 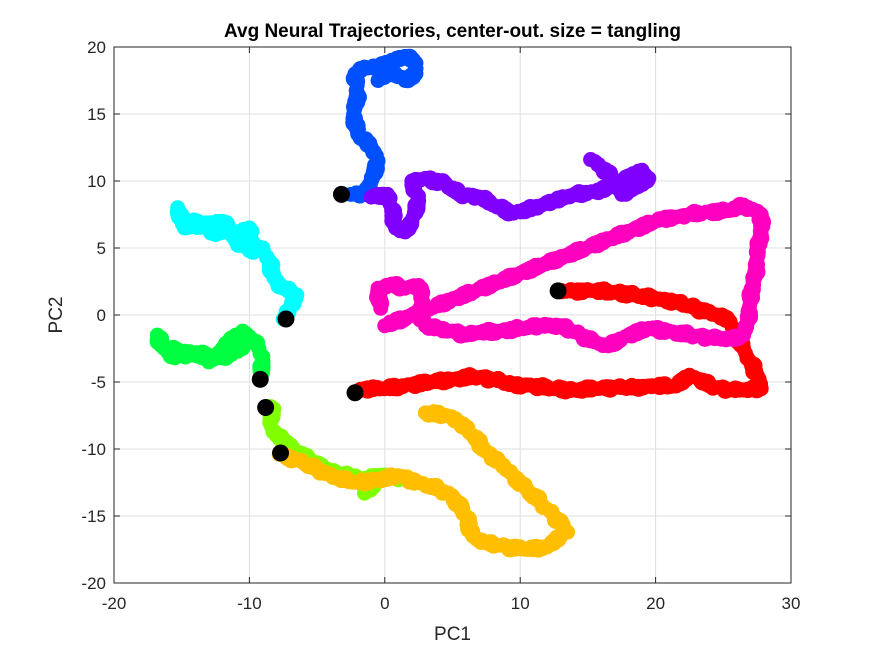 I want to click on x-tick-label: 10, so click(x=520, y=603).